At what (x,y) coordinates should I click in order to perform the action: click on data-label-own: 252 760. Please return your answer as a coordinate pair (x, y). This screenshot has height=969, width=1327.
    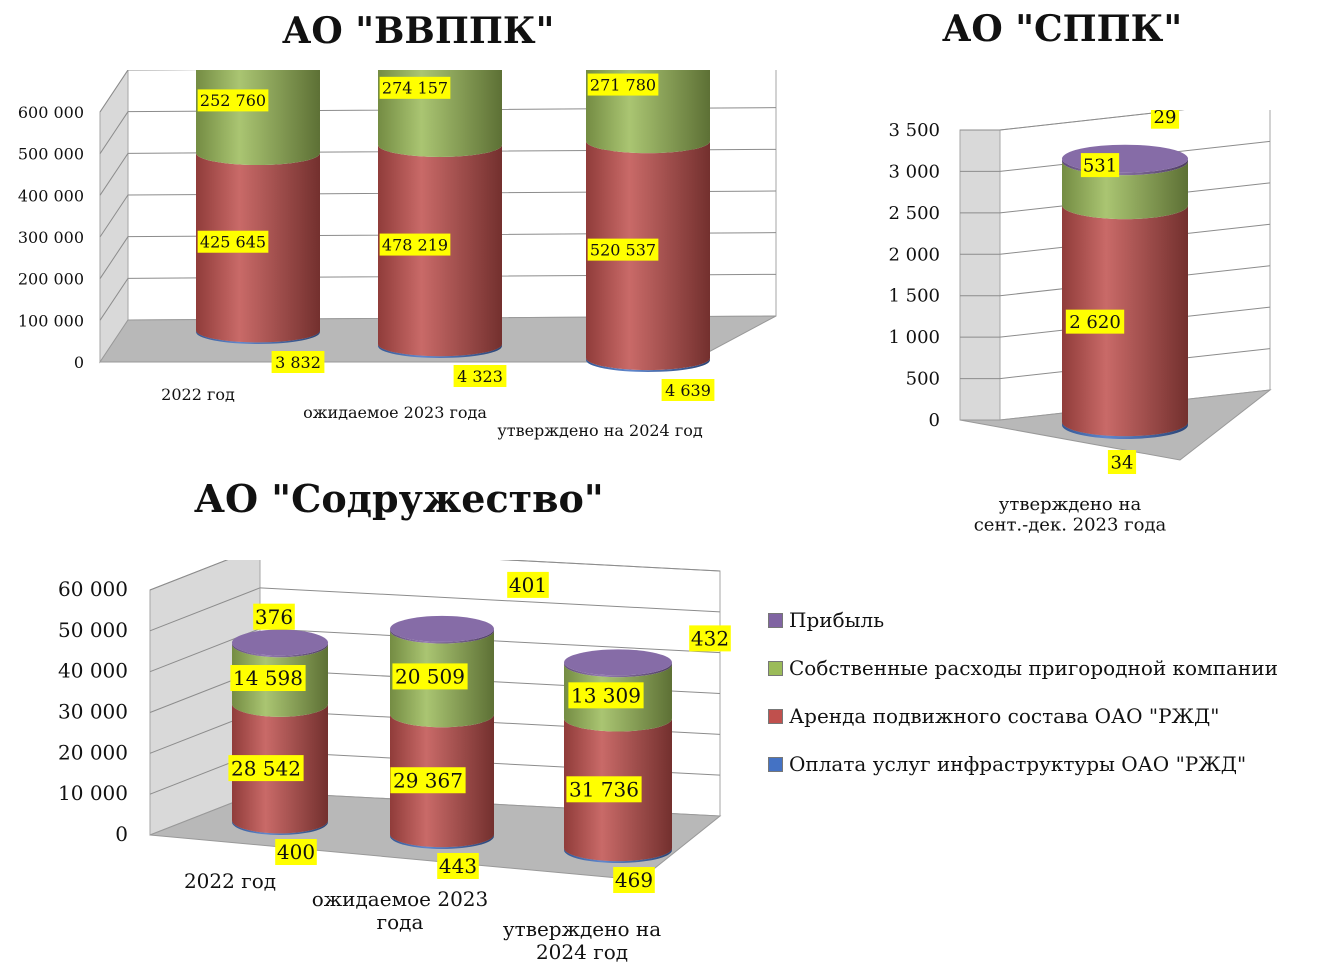
    Looking at the image, I should click on (233, 100).